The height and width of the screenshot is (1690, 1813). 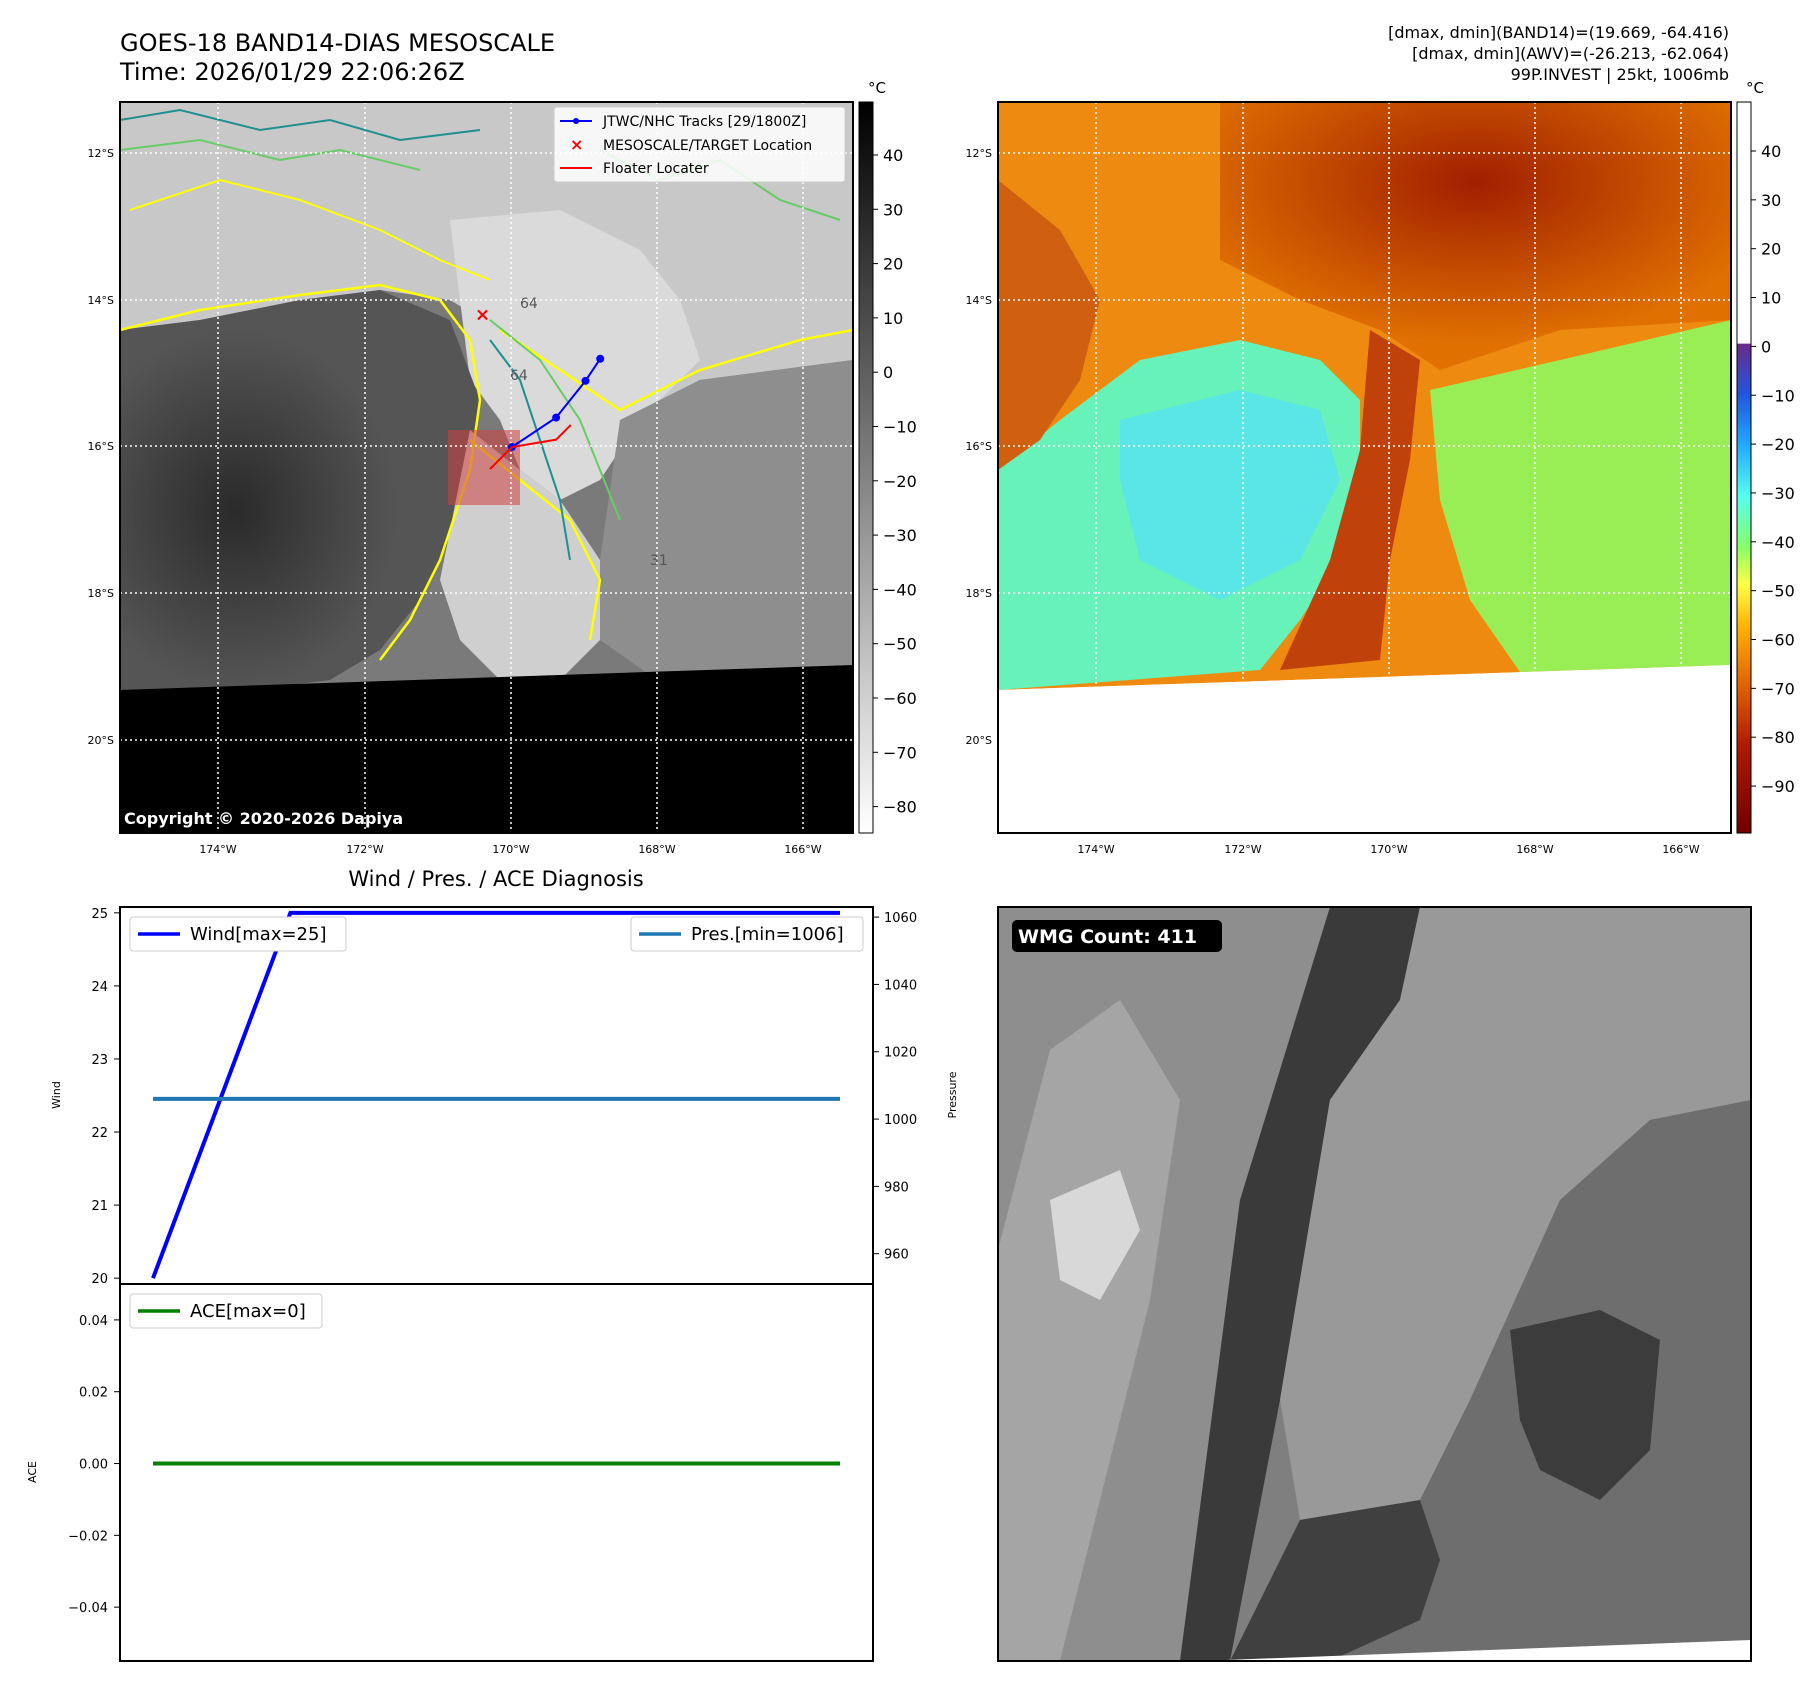 What do you see at coordinates (767, 934) in the screenshot?
I see `pressure-legend-label: Pres.[min=1006]` at bounding box center [767, 934].